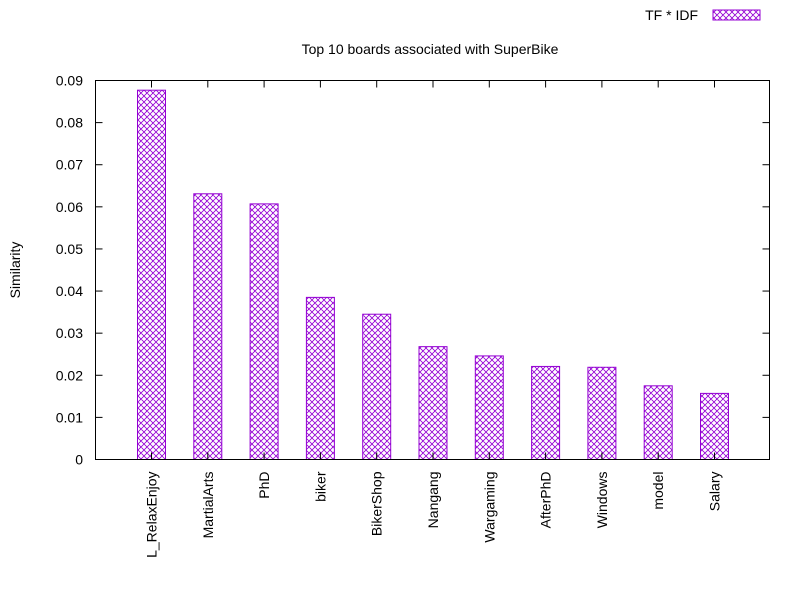 Image resolution: width=800 pixels, height=600 pixels. Describe the element at coordinates (69, 417) in the screenshot. I see `y-tick-label: 0.01` at that location.